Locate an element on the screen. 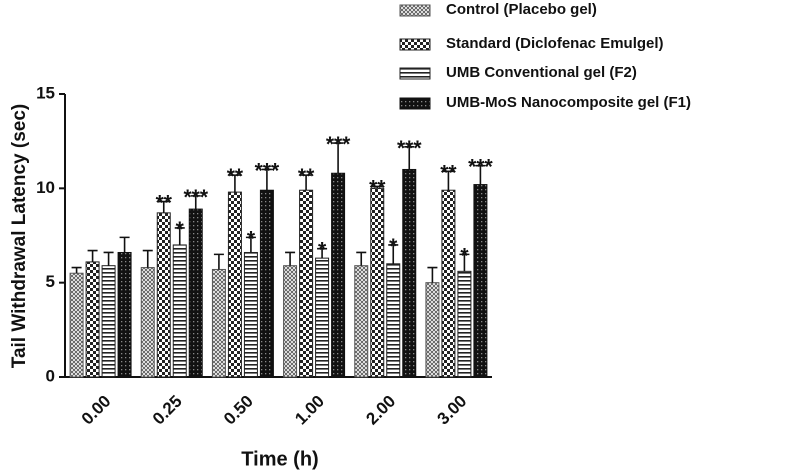 This screenshot has width=796, height=472. y-tick-label: 0 is located at coordinates (50, 375).